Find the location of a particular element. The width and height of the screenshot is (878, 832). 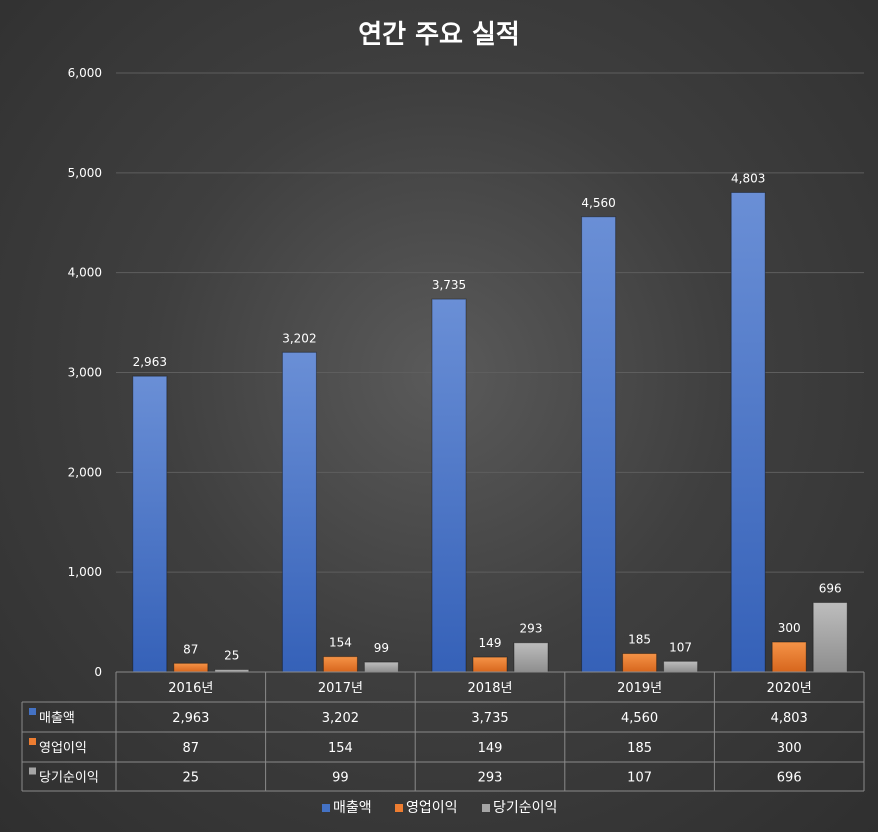

y-tick-label: 4,000 is located at coordinates (85, 273).